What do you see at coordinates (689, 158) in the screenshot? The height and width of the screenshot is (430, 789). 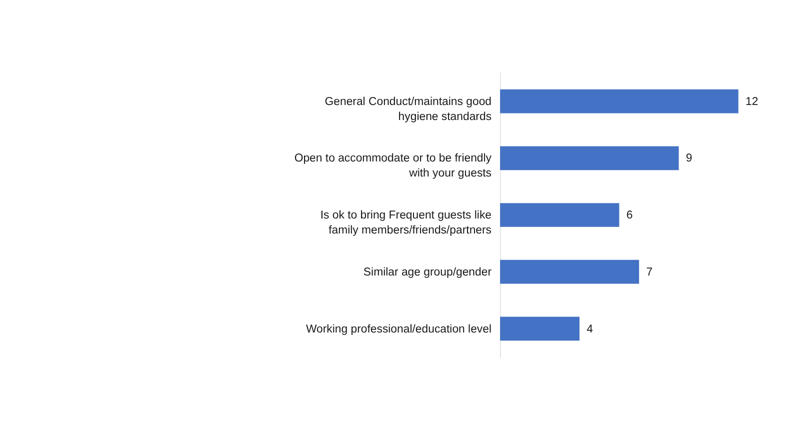 I see `data-label: 9` at bounding box center [689, 158].